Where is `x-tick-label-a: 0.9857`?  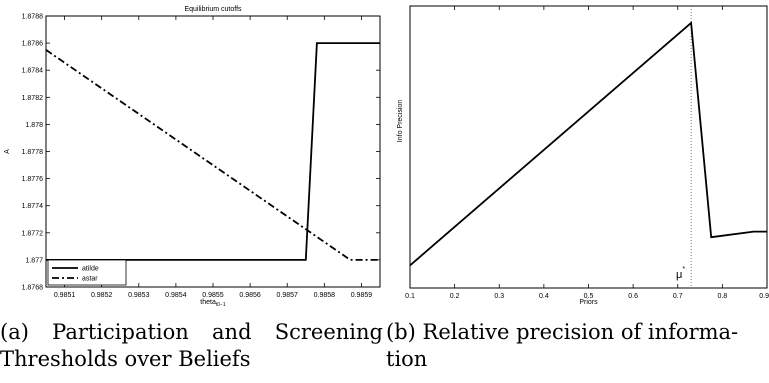 x-tick-label-a: 0.9857 is located at coordinates (288, 295).